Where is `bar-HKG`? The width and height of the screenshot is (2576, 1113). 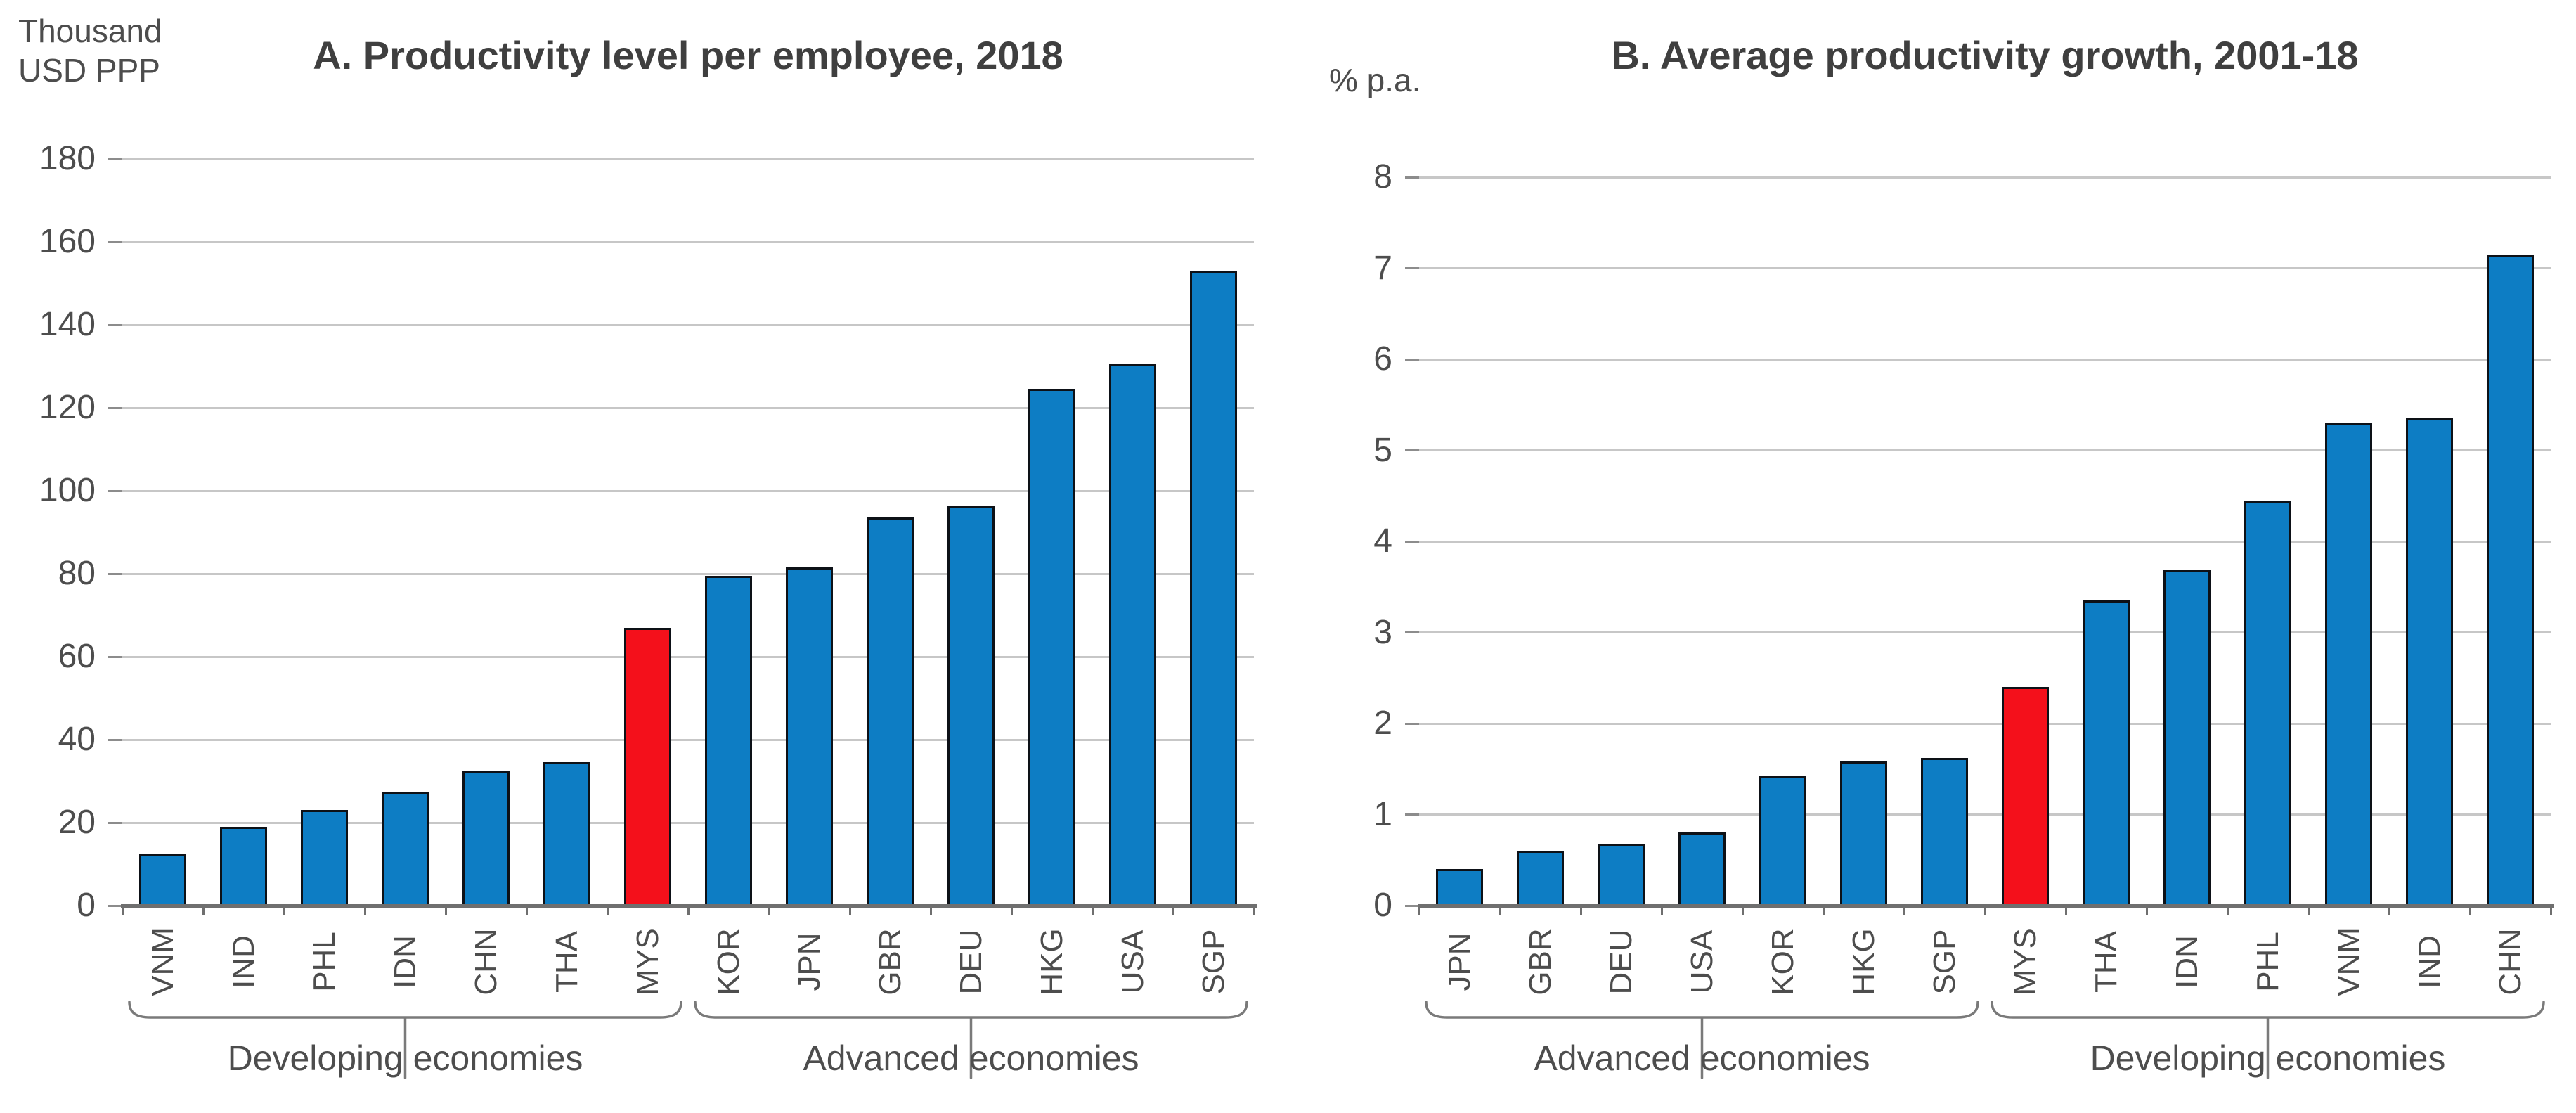
bar-HKG is located at coordinates (1864, 833).